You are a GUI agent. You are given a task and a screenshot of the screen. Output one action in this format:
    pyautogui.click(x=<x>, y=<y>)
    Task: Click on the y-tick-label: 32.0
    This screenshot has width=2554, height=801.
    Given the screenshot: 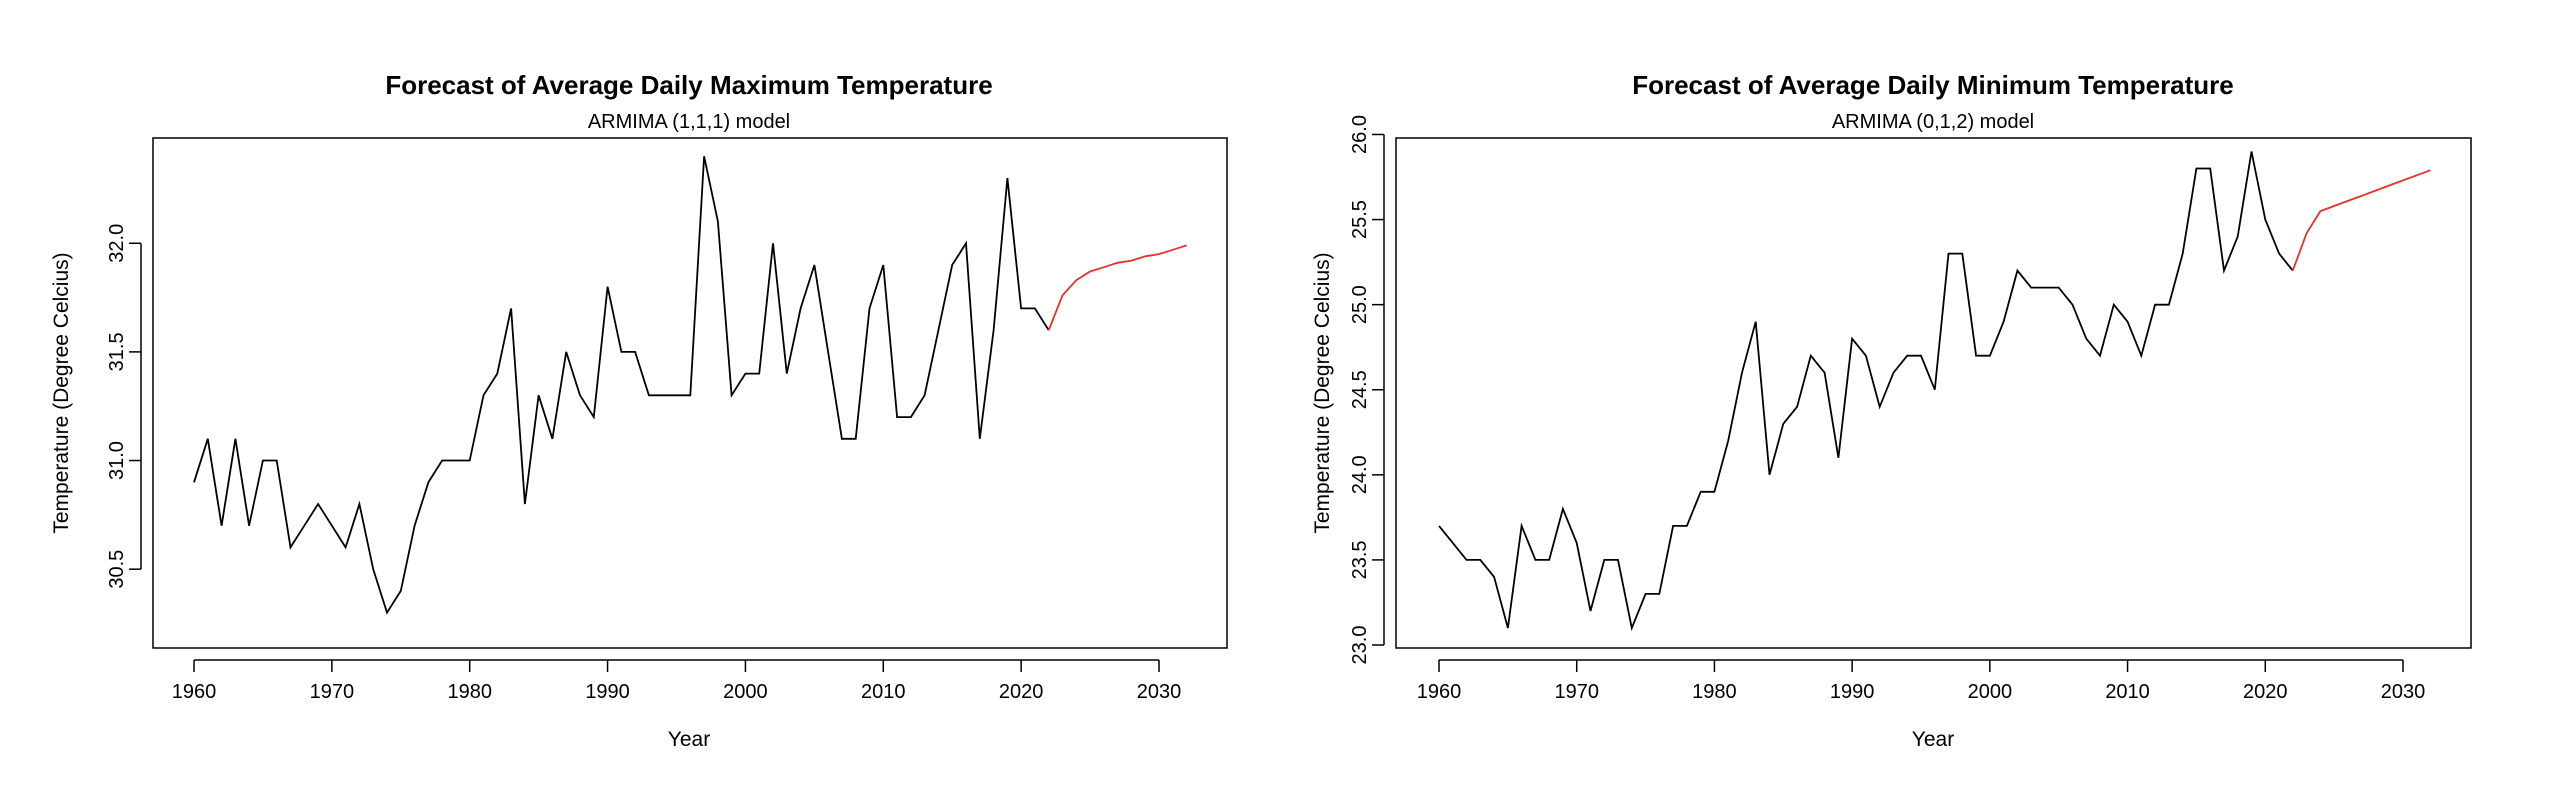 What is the action you would take?
    pyautogui.click(x=117, y=243)
    